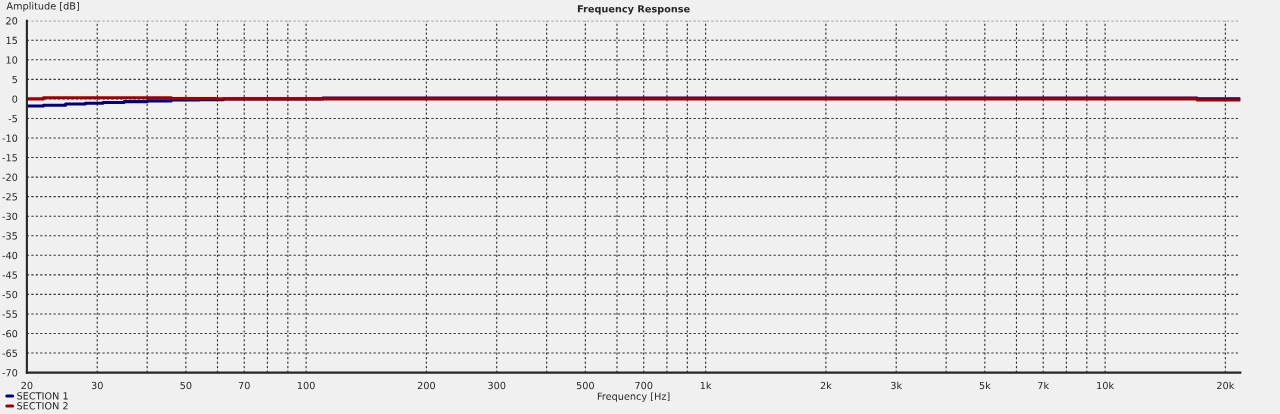  I want to click on y-tick-label: 5, so click(14, 79).